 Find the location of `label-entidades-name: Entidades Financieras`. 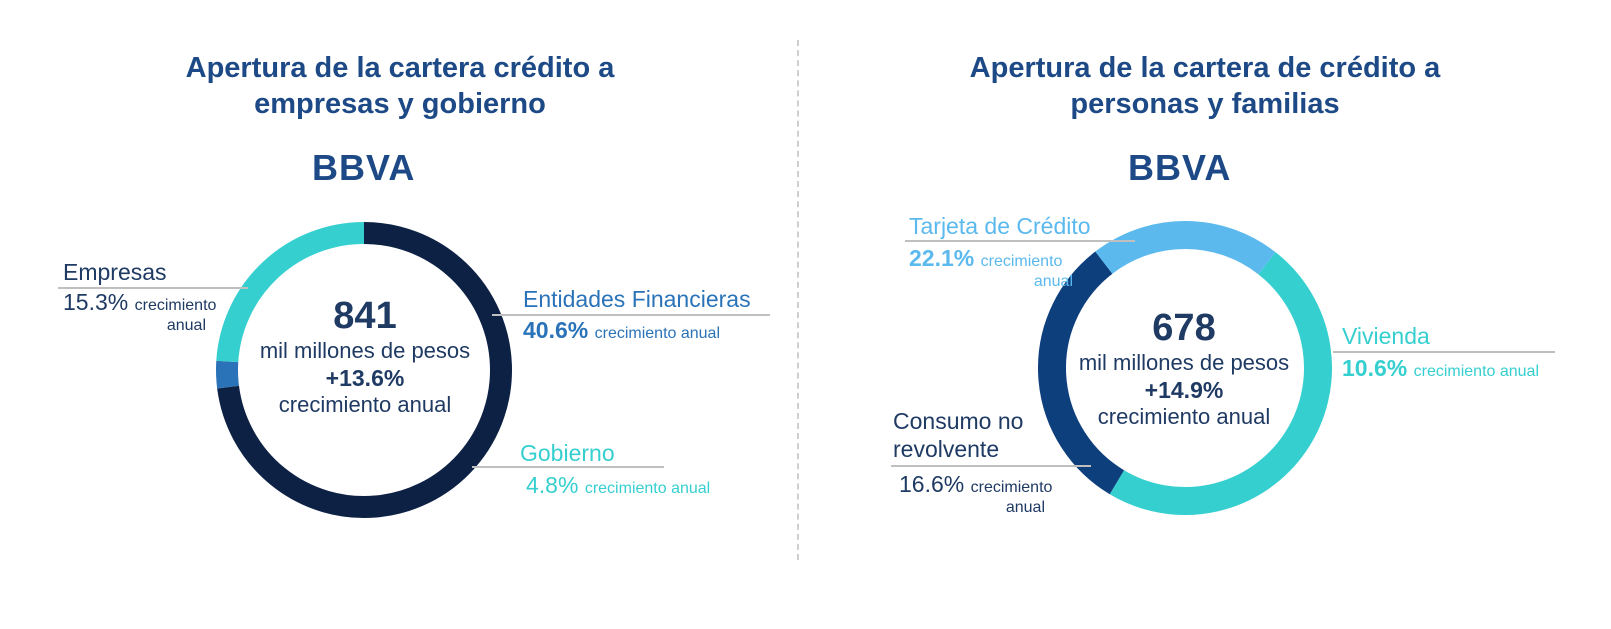

label-entidades-name: Entidades Financieras is located at coordinates (637, 299).